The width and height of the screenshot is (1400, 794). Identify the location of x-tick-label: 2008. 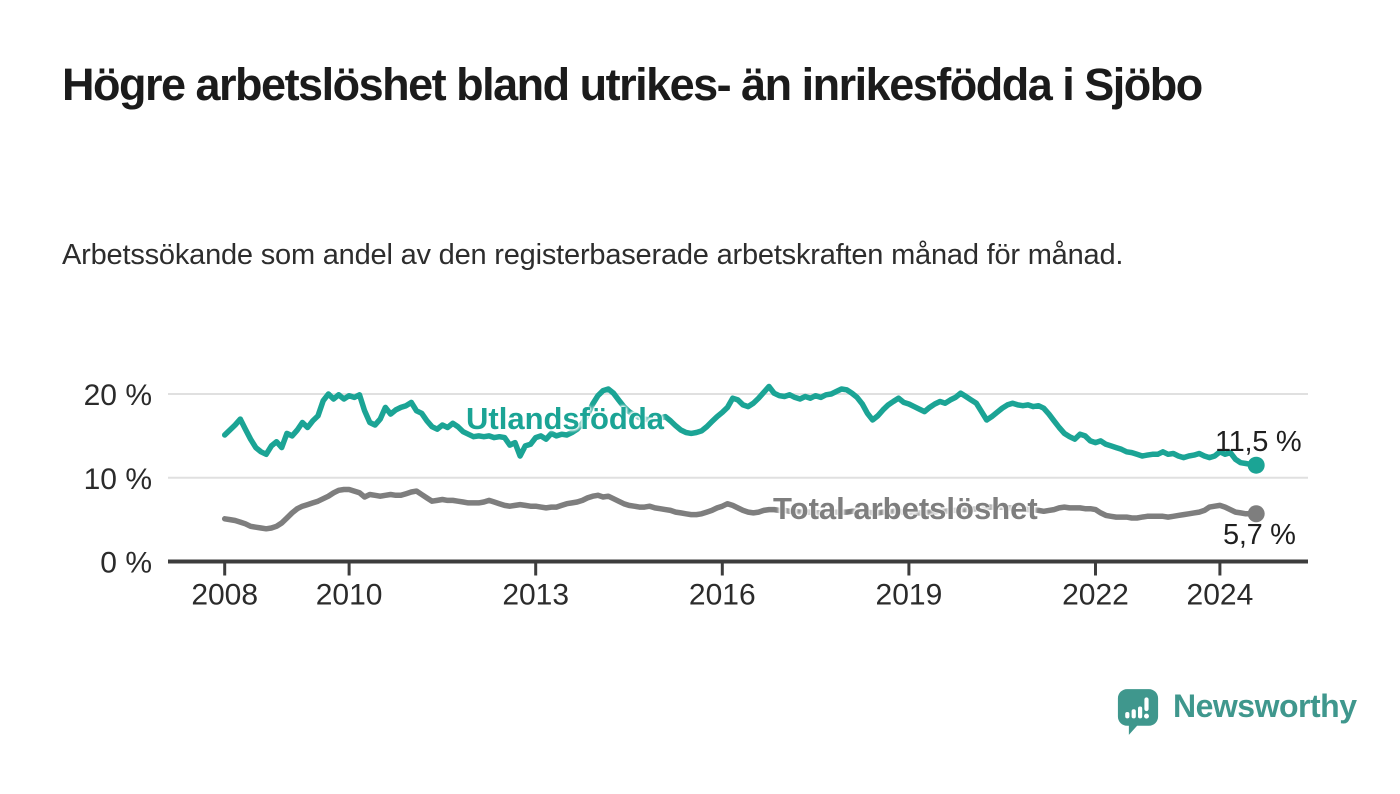
(224, 595).